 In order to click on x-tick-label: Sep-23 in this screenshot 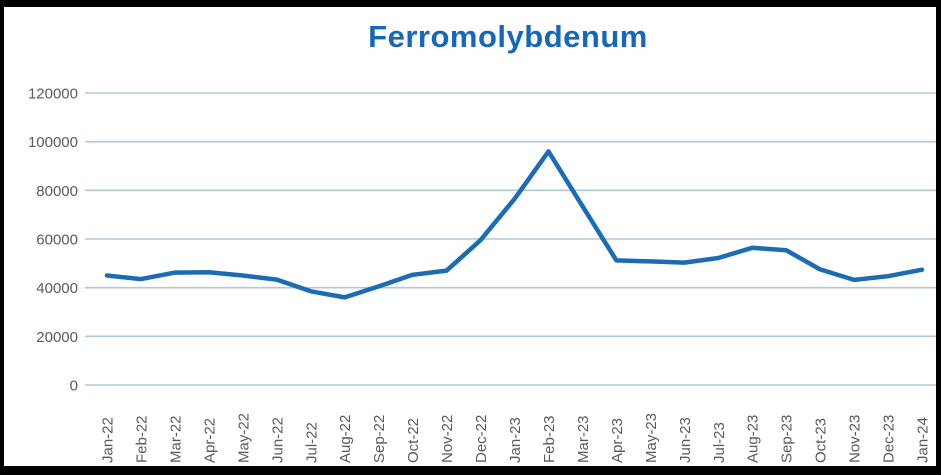, I will do `click(787, 439)`.